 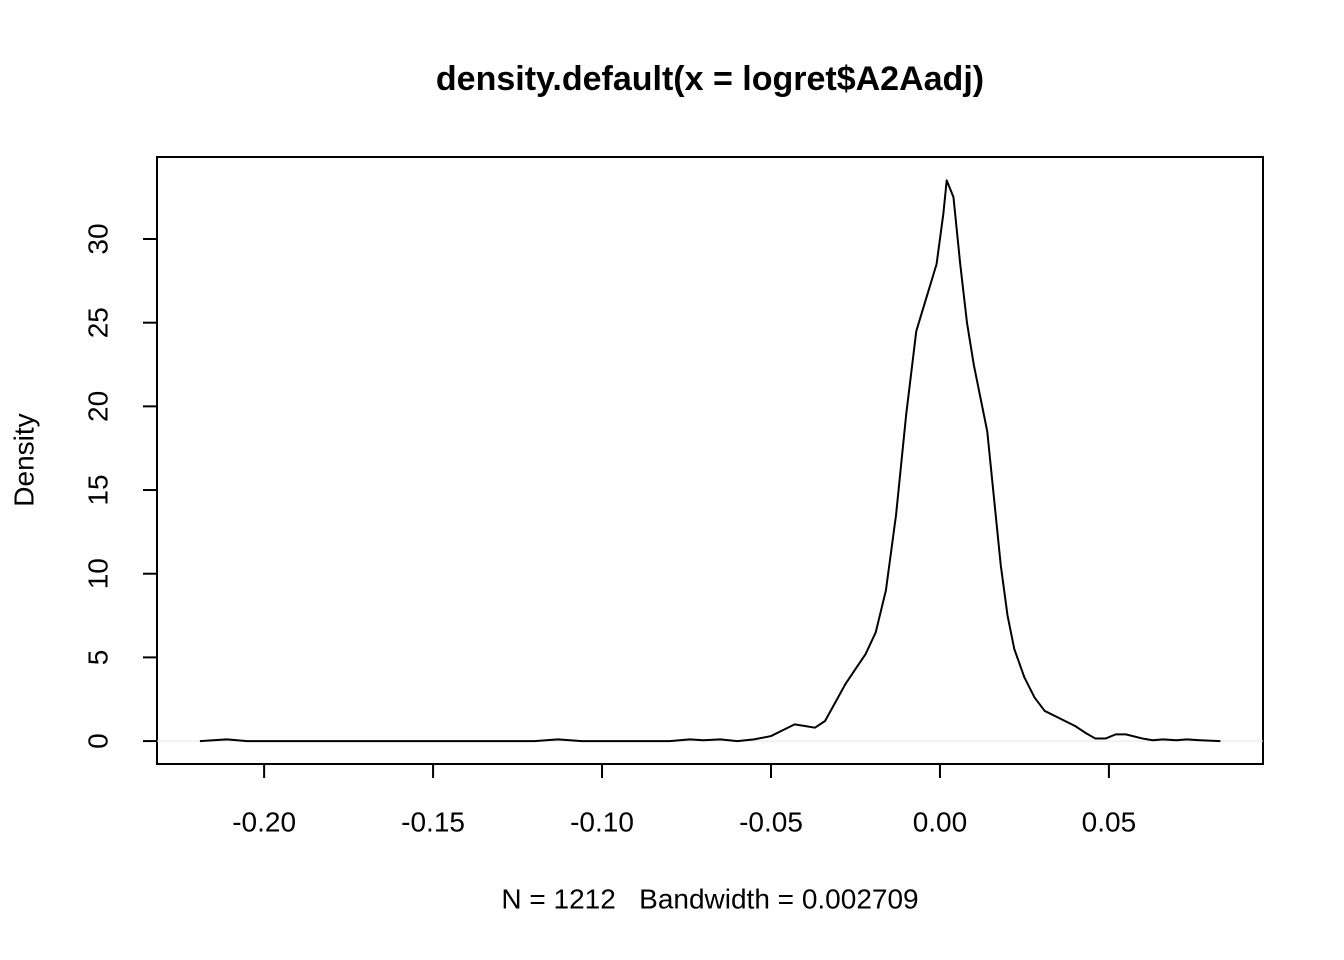 I want to click on y-tick-label: 5, so click(x=97, y=658).